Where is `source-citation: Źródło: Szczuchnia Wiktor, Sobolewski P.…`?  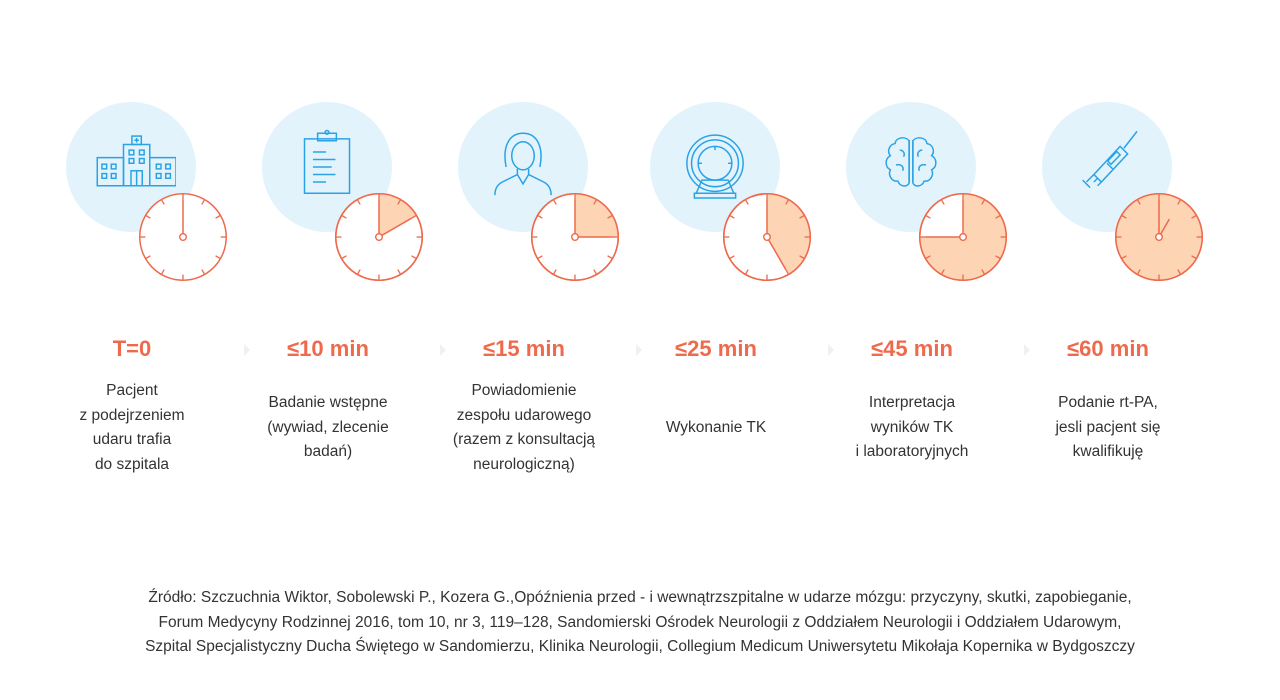 source-citation: Źródło: Szczuchnia Wiktor, Sobolewski P.… is located at coordinates (640, 623).